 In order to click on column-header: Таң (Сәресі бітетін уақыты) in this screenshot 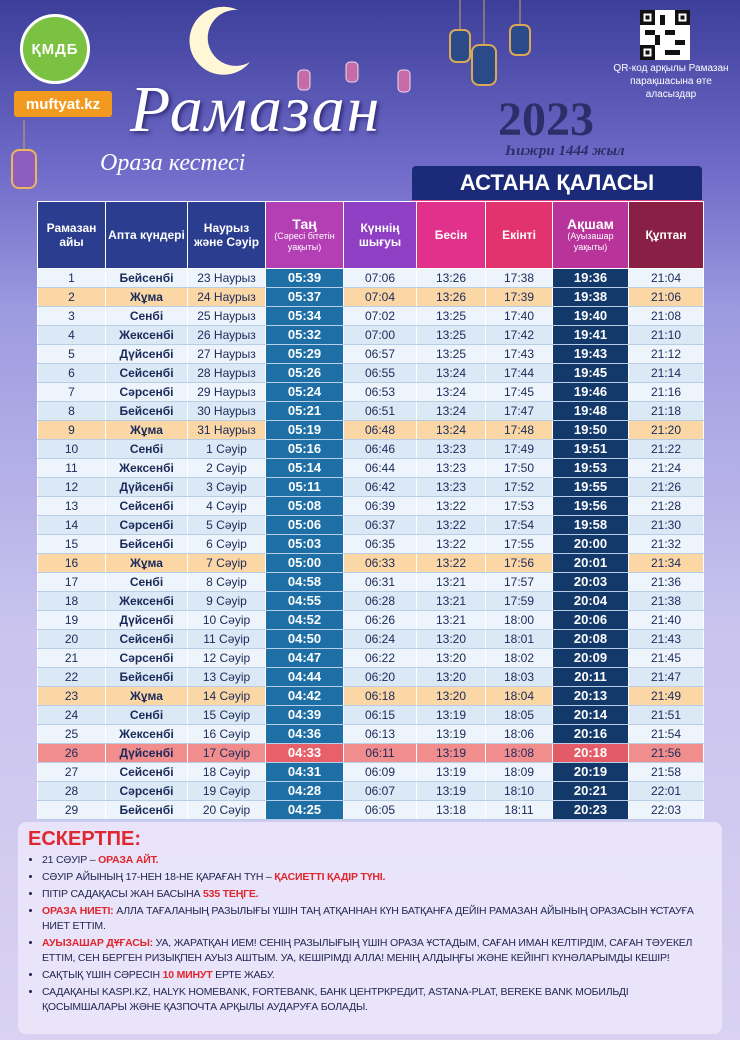, I will do `click(304, 235)`.